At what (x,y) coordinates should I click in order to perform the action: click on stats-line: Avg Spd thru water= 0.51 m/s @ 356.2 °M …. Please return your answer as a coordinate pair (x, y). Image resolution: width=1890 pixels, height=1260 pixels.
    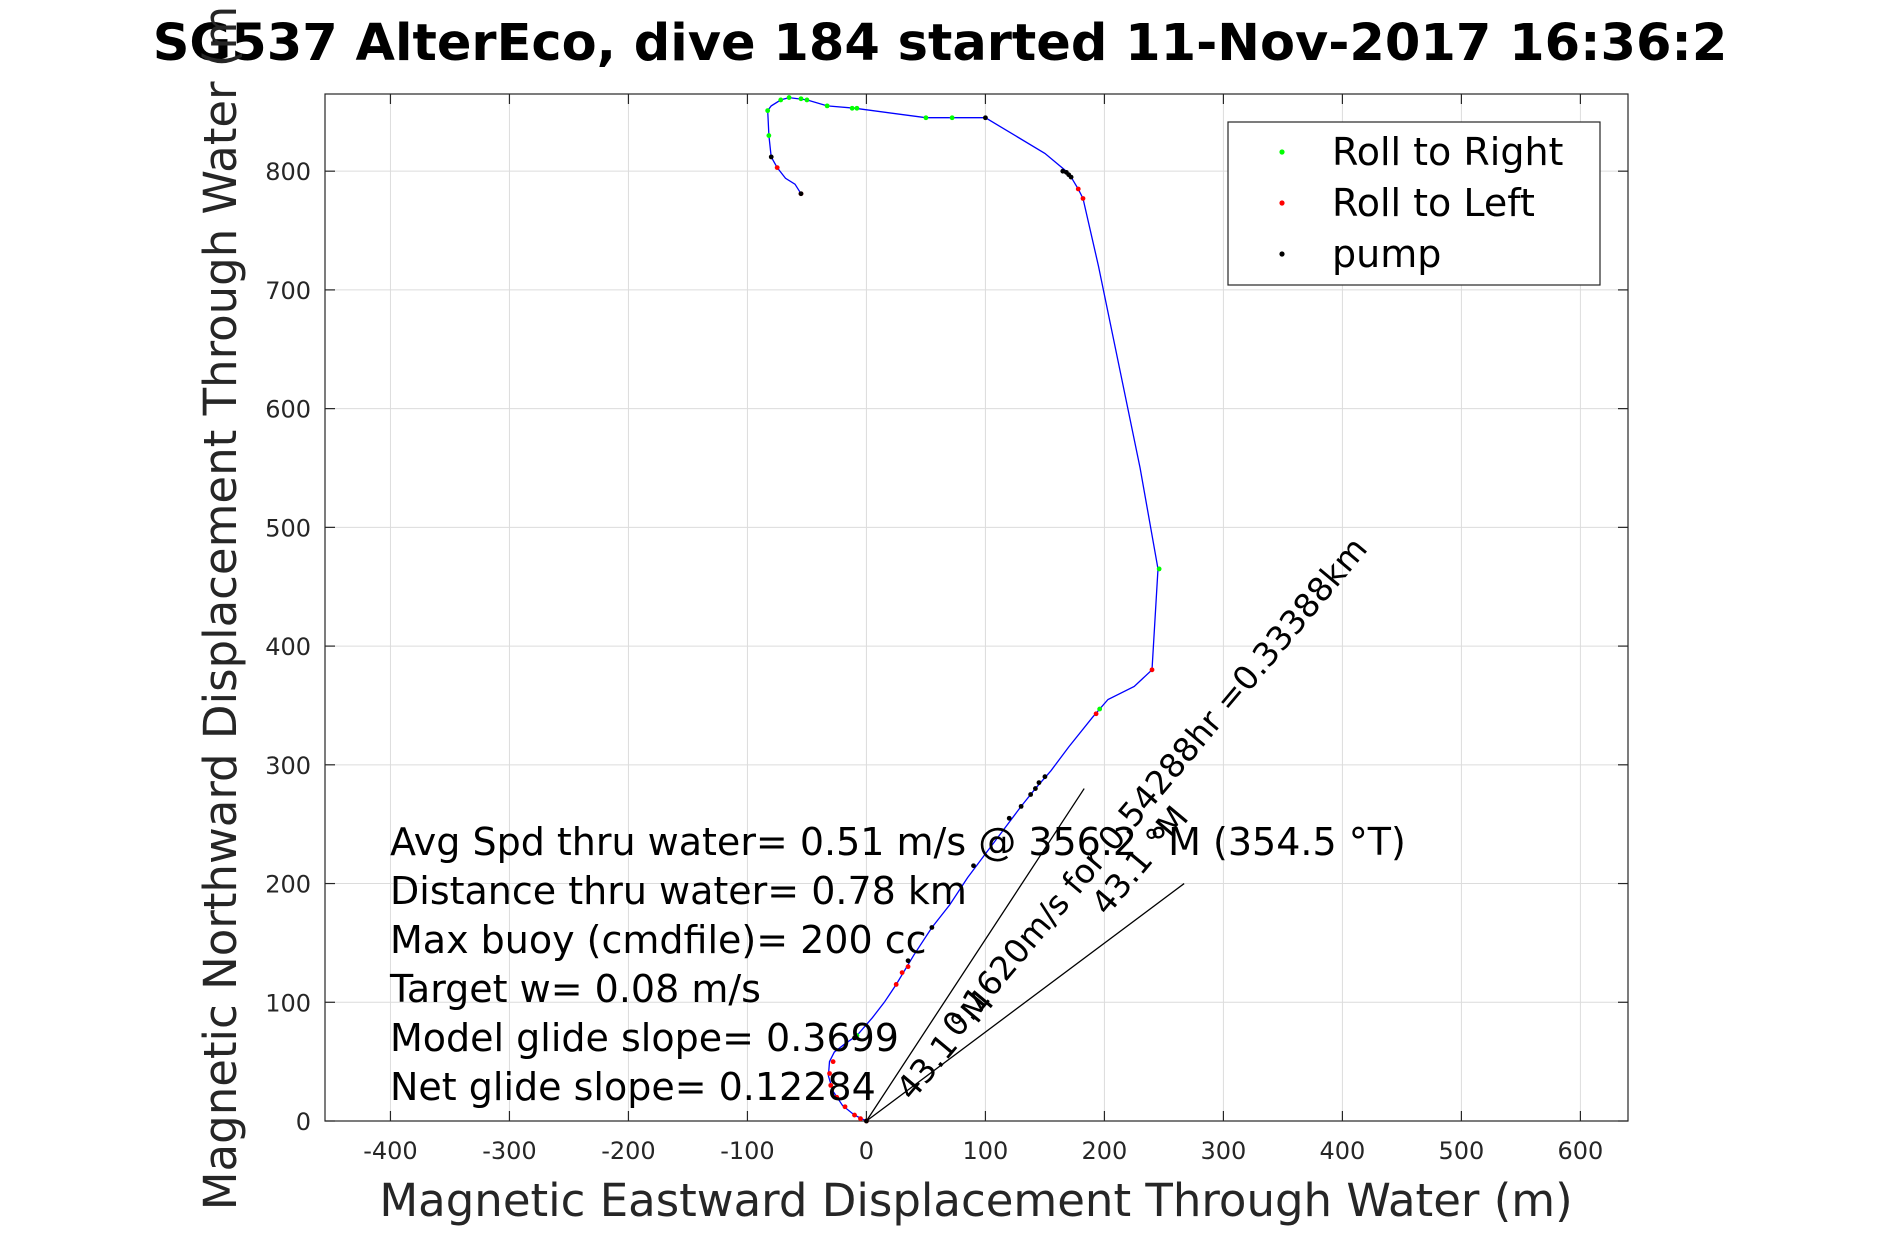
    Looking at the image, I should click on (898, 842).